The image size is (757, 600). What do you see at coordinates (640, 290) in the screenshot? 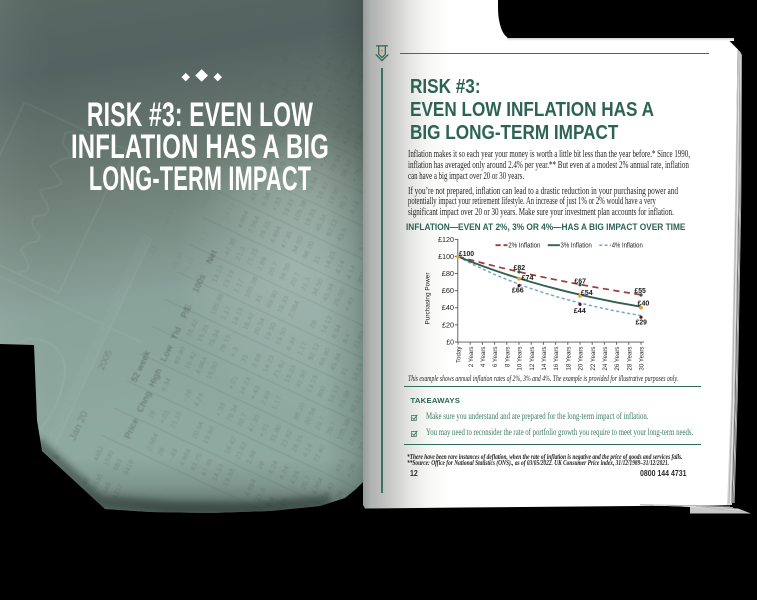
I see `svg-text: £55` at bounding box center [640, 290].